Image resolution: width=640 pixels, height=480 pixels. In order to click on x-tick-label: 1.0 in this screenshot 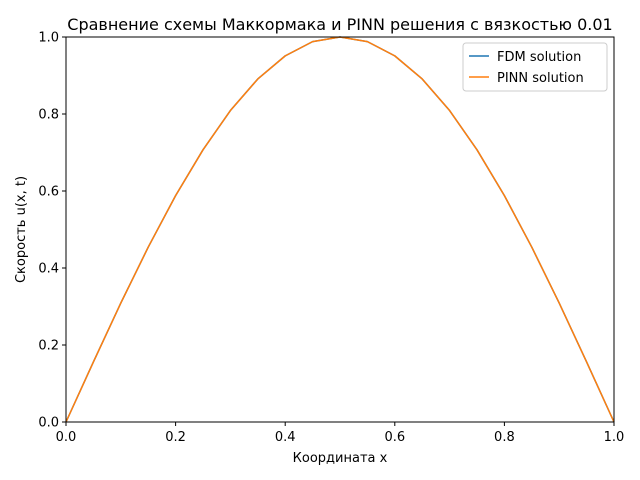, I will do `click(614, 437)`.